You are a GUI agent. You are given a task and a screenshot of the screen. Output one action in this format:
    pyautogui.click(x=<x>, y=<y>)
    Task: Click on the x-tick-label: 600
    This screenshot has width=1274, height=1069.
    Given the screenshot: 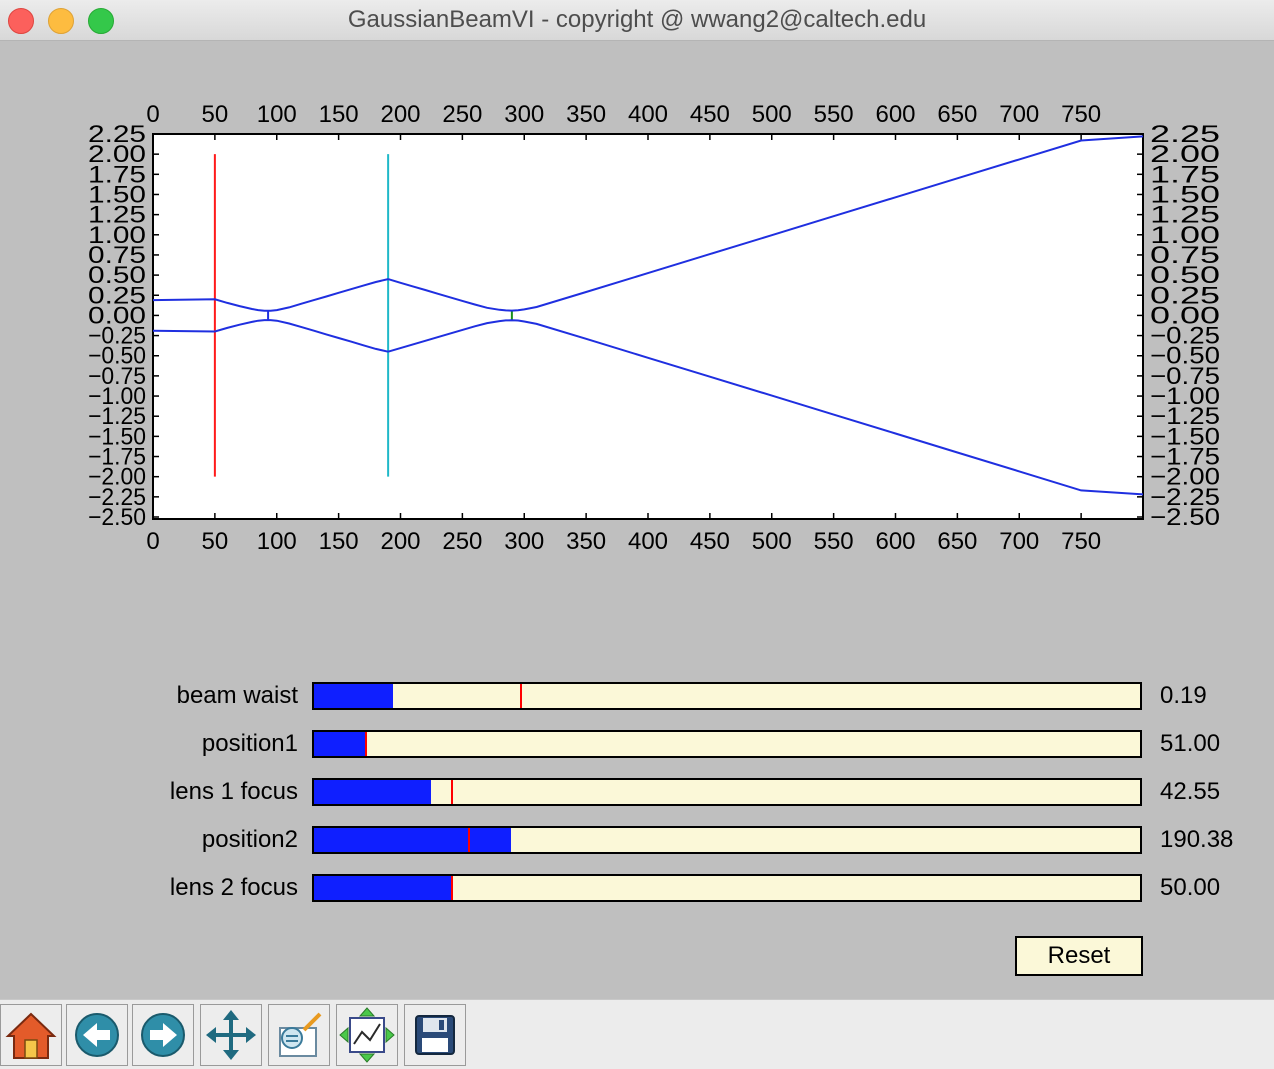 What is the action you would take?
    pyautogui.click(x=895, y=541)
    